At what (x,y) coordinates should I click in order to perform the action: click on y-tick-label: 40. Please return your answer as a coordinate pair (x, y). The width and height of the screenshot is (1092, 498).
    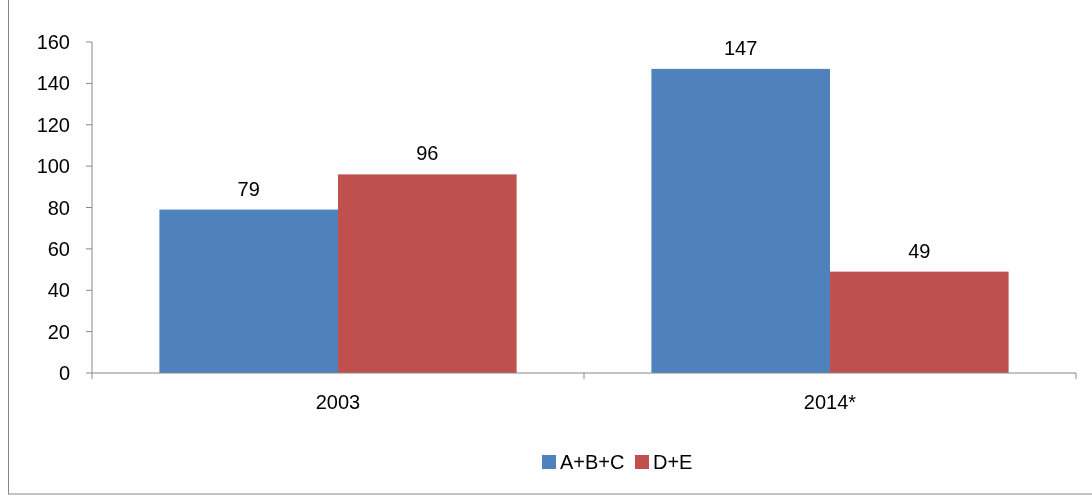
    Looking at the image, I should click on (58, 290).